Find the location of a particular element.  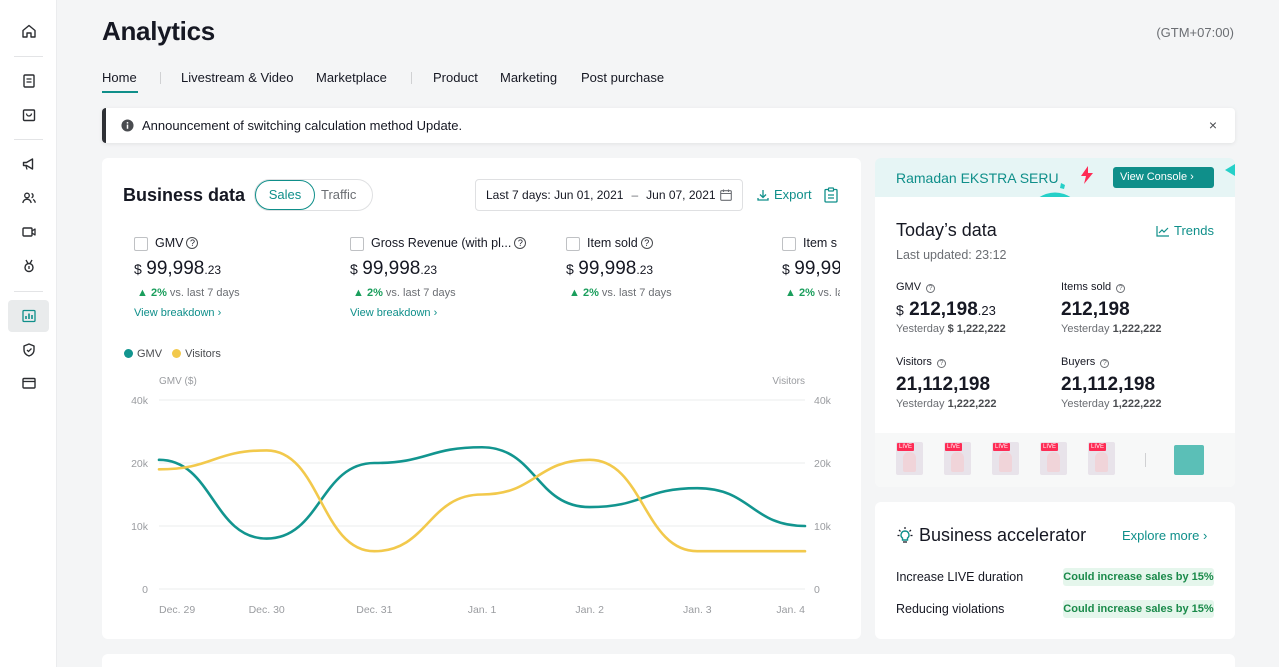

promo-banner: Ramadan EKSTRA SERU View Console › is located at coordinates (1055, 178).